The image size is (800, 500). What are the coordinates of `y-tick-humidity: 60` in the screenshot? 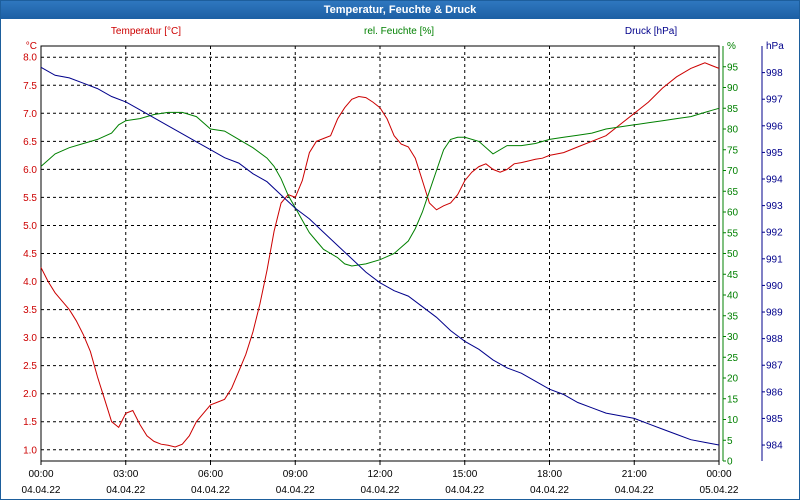 It's located at (733, 213).